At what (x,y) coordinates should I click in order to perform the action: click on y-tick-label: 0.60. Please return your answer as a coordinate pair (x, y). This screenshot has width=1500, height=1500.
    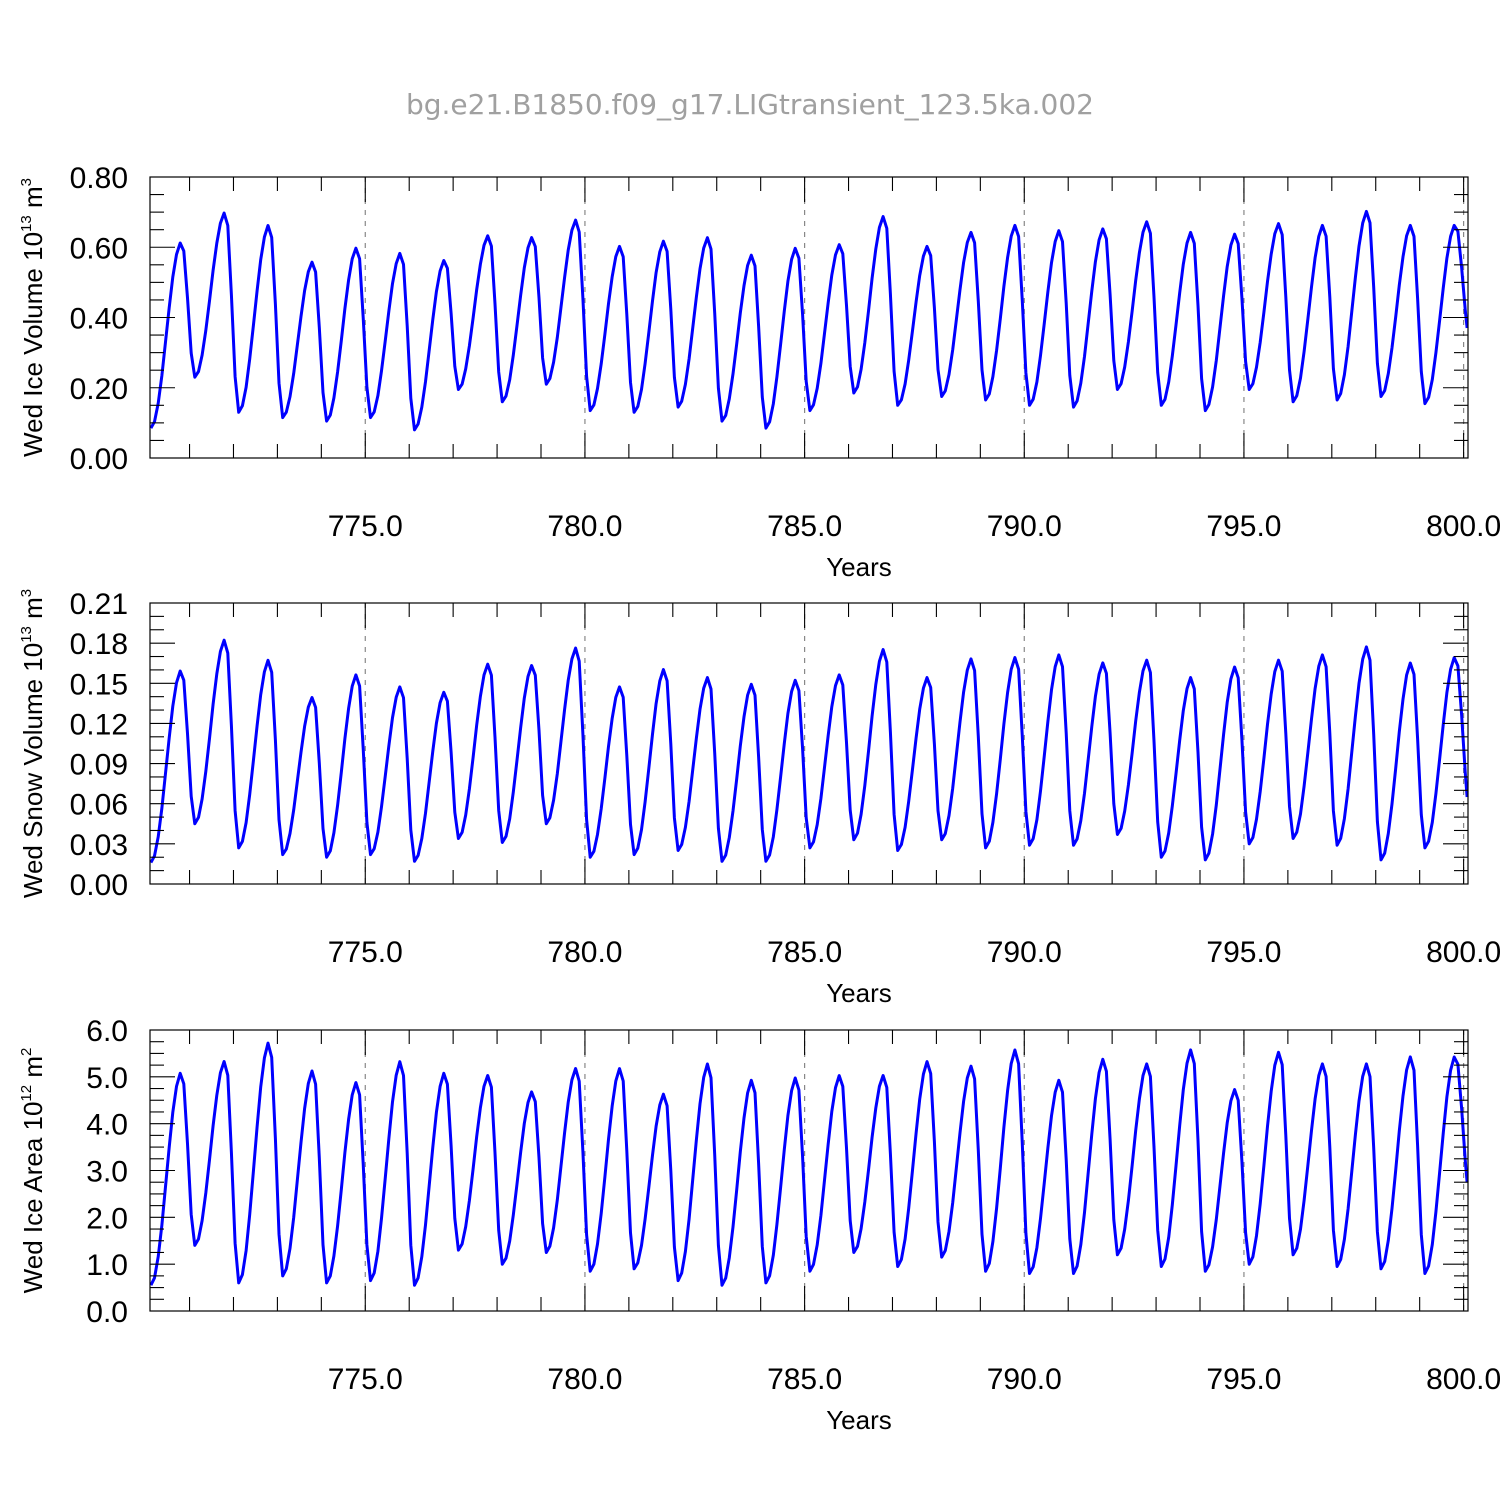
    Looking at the image, I should click on (99, 248).